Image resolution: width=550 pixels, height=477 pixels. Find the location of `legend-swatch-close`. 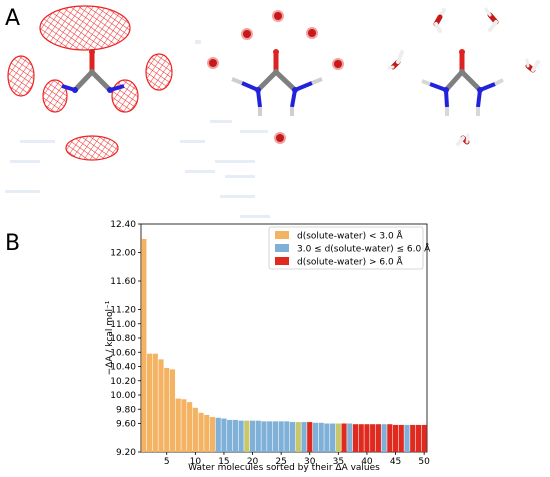

legend-swatch-close is located at coordinates (282, 235).